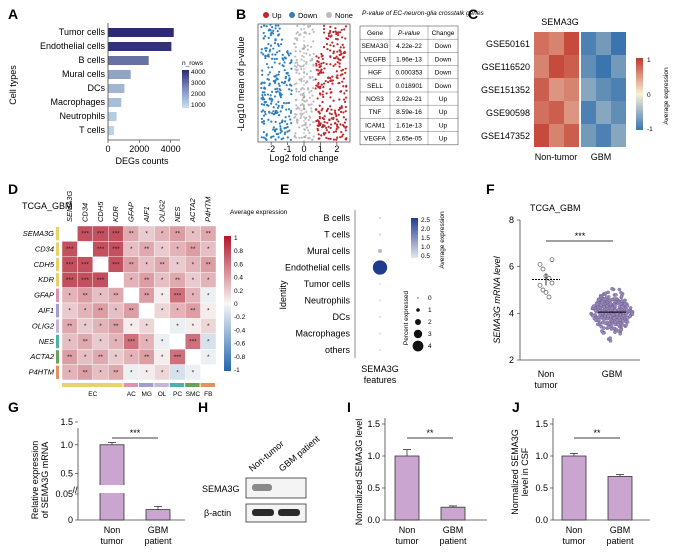 Image resolution: width=695 pixels, height=554 pixels. What do you see at coordinates (45, 480) in the screenshot?
I see `panel-g-ylabel-line2: of SEMA3G mRNA` at bounding box center [45, 480].